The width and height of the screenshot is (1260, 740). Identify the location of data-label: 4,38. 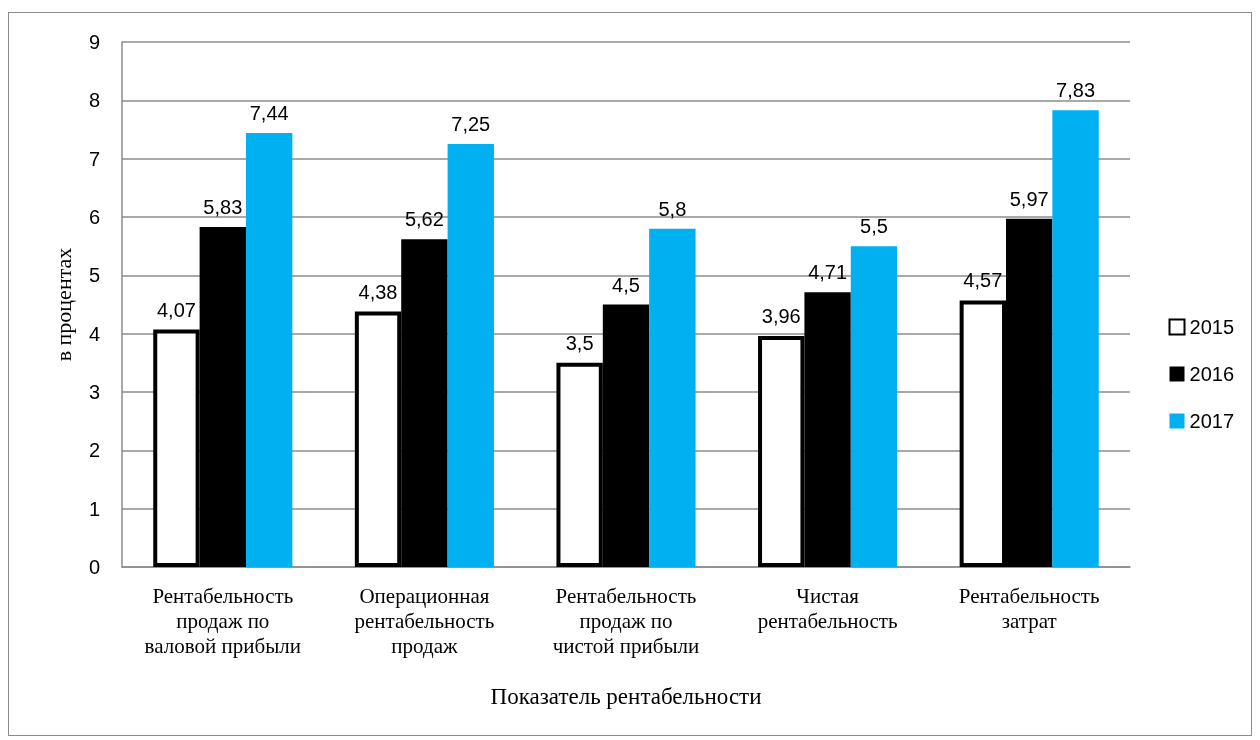
(378, 291).